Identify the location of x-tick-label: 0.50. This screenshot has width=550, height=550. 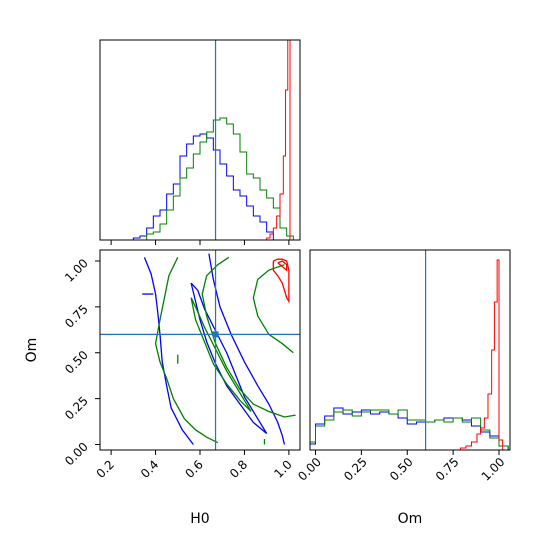
(401, 469).